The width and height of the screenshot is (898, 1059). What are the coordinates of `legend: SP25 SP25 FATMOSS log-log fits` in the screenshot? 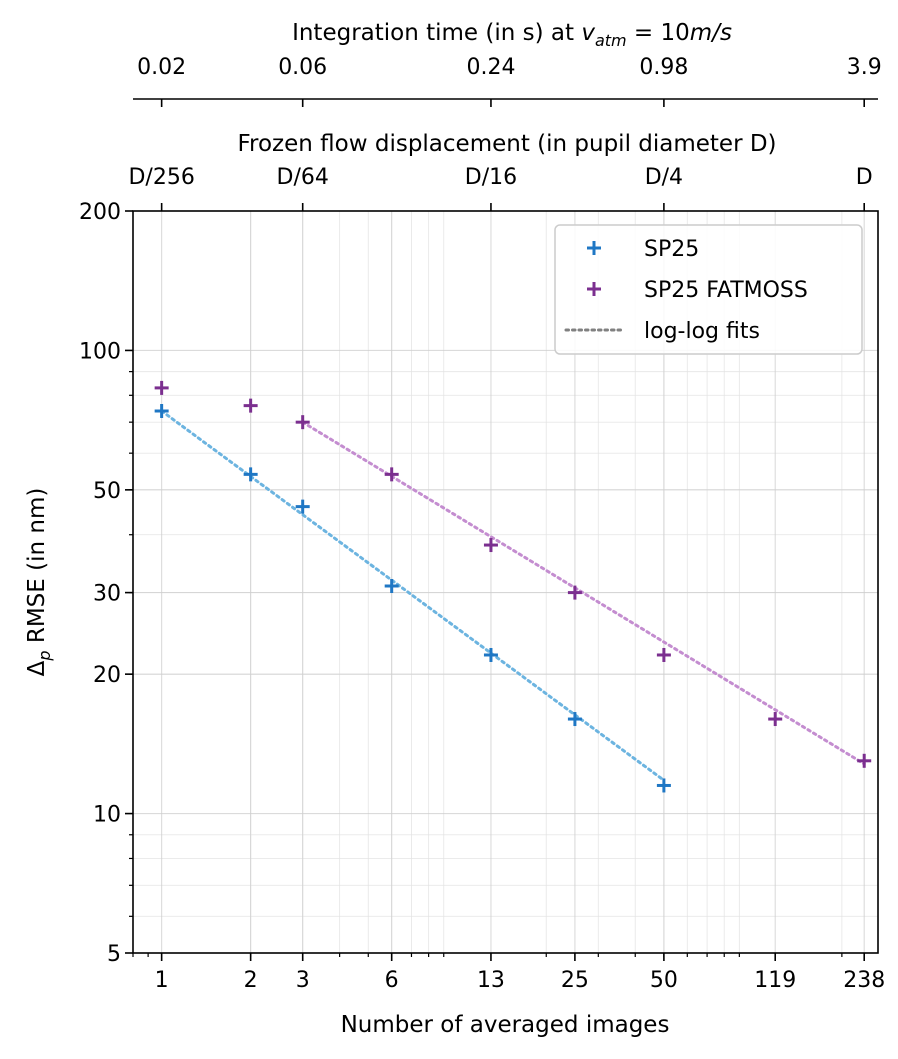 It's located at (708, 289).